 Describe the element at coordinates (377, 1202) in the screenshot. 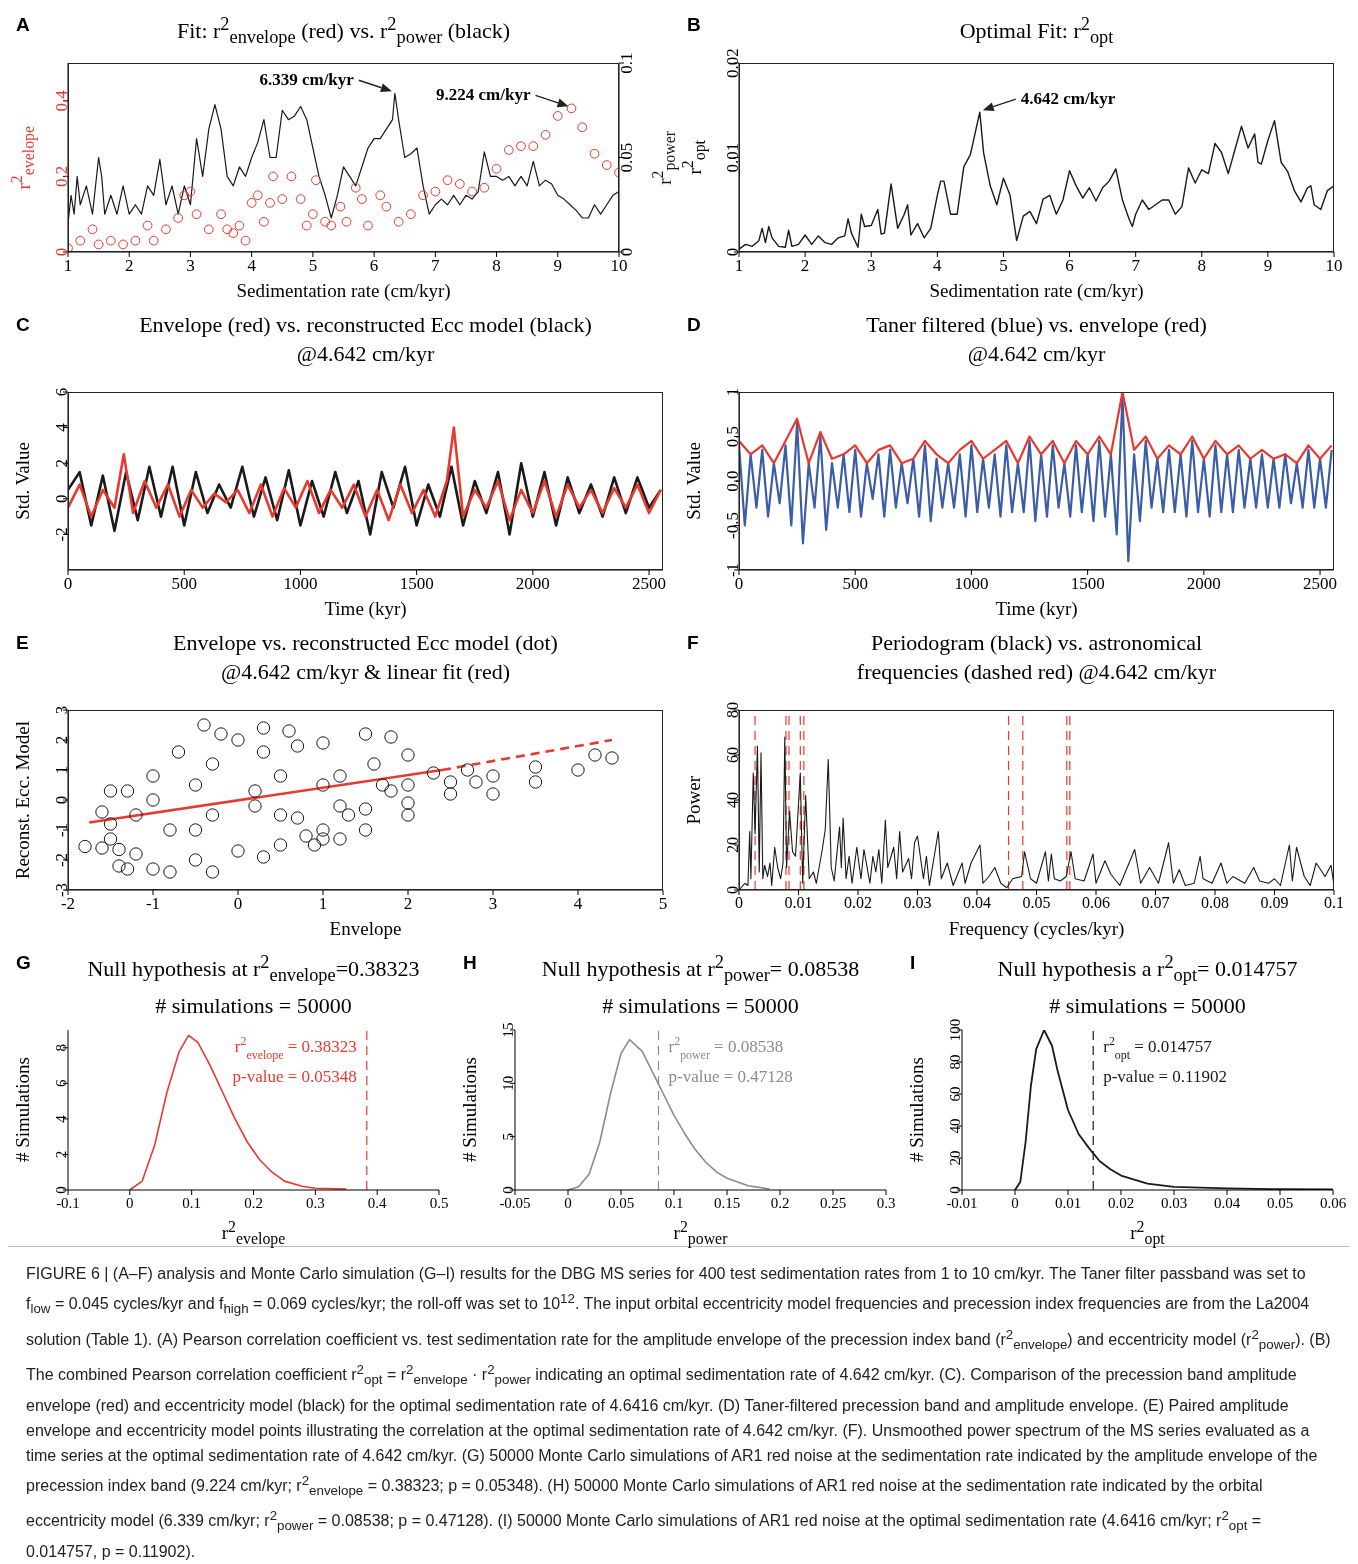

I see `x-tick-label: 0.4` at that location.